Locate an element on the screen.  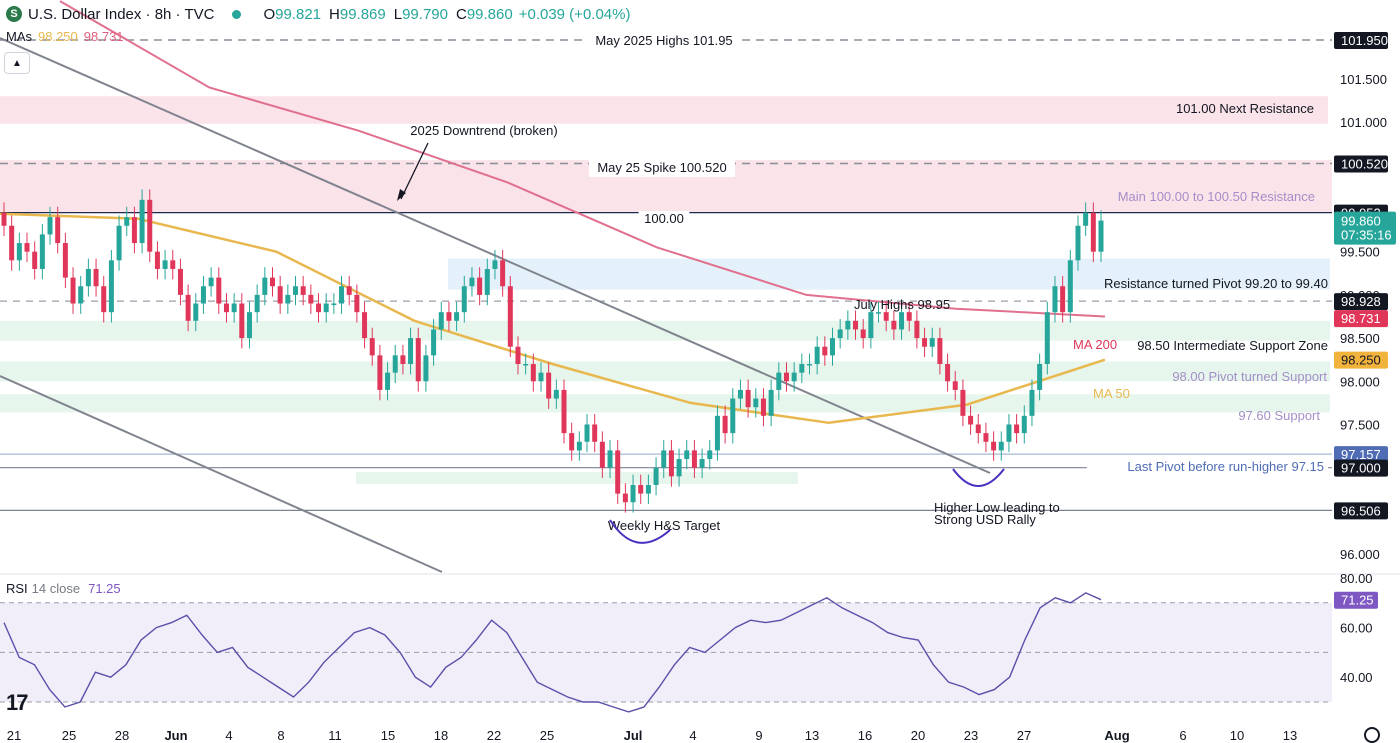
x-tick-label: 22 is located at coordinates (494, 735).